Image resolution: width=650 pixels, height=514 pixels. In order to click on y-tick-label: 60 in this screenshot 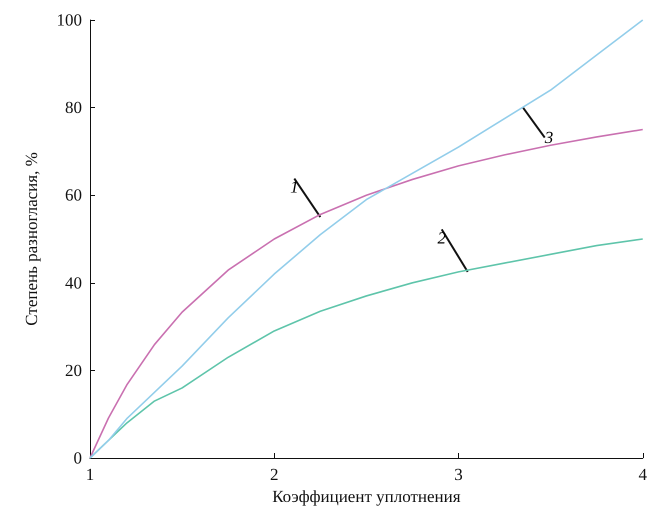, I will do `click(73, 195)`.